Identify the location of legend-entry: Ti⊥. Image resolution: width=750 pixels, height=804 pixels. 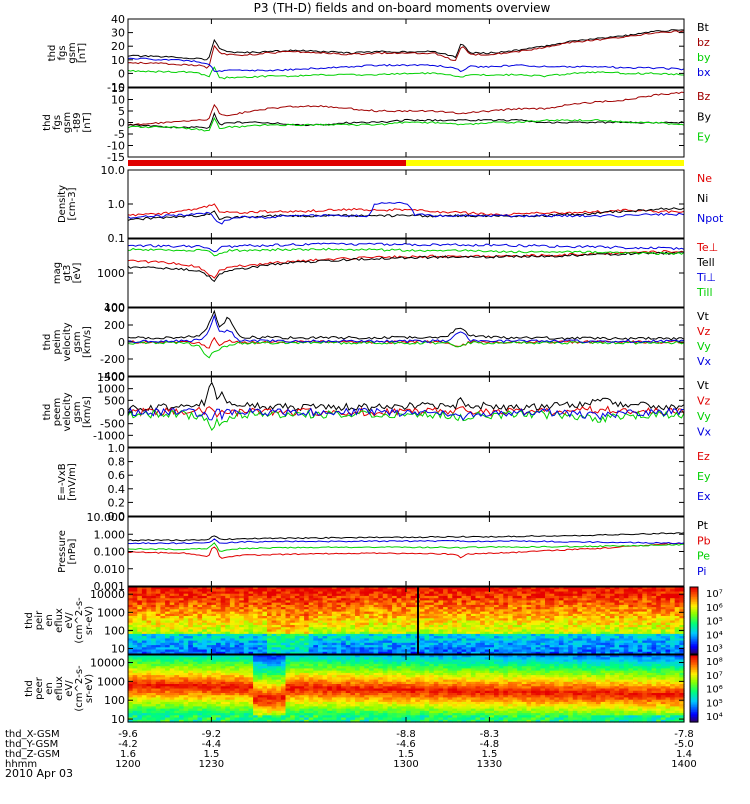
(706, 277).